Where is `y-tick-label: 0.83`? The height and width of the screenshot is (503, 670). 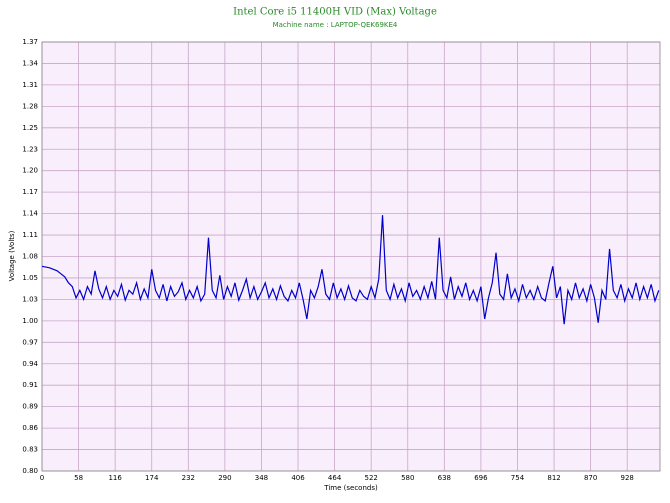 y-tick-label: 0.83 is located at coordinates (30, 450).